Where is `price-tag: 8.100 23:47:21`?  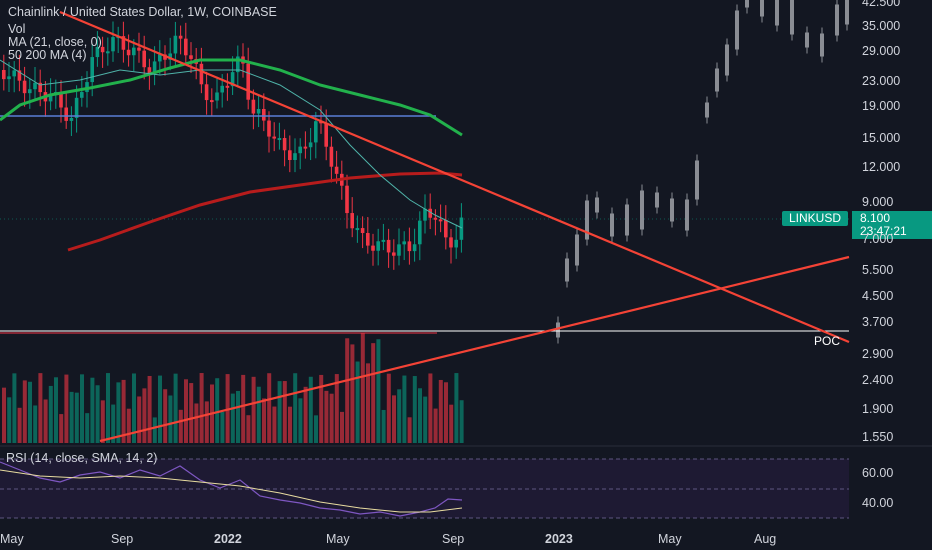
price-tag: 8.100 23:47:21 is located at coordinates (892, 225).